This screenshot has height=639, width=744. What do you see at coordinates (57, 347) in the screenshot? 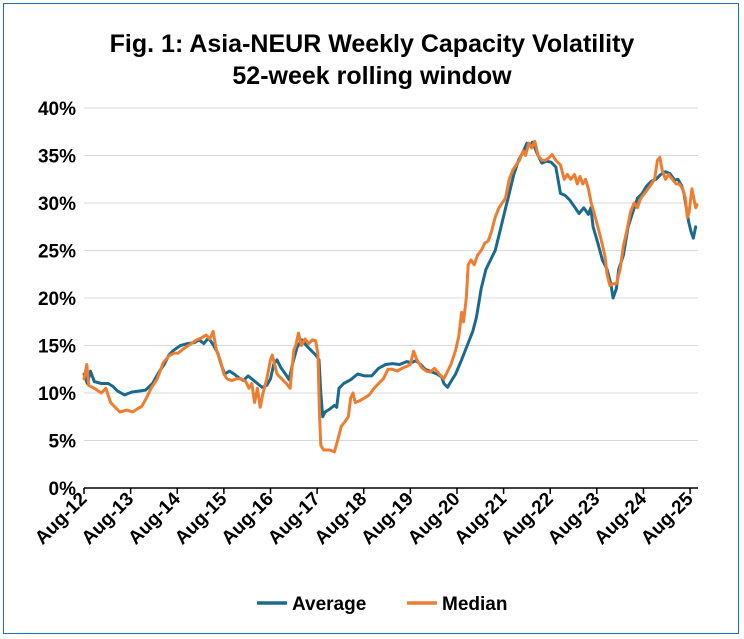
I see `y-tick-label: 15%` at bounding box center [57, 347].